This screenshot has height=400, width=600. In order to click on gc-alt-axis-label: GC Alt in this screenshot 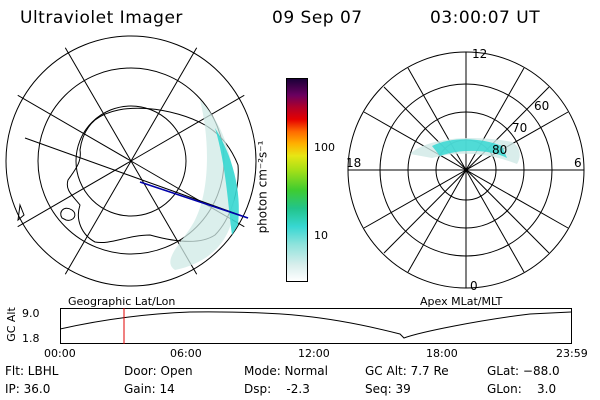, I will do `click(11, 324)`.